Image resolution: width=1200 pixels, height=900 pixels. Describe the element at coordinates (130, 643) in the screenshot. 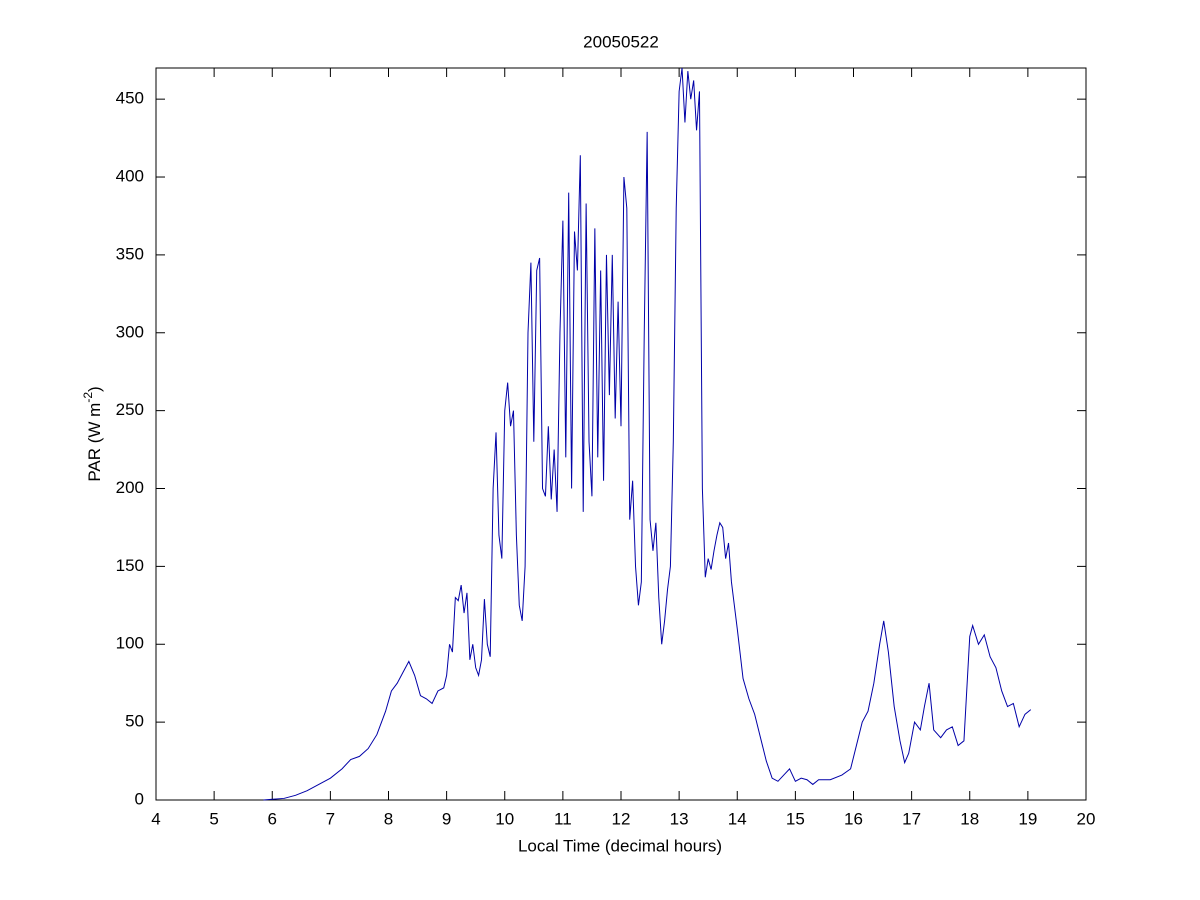

I see `y-tick-label: 100` at that location.